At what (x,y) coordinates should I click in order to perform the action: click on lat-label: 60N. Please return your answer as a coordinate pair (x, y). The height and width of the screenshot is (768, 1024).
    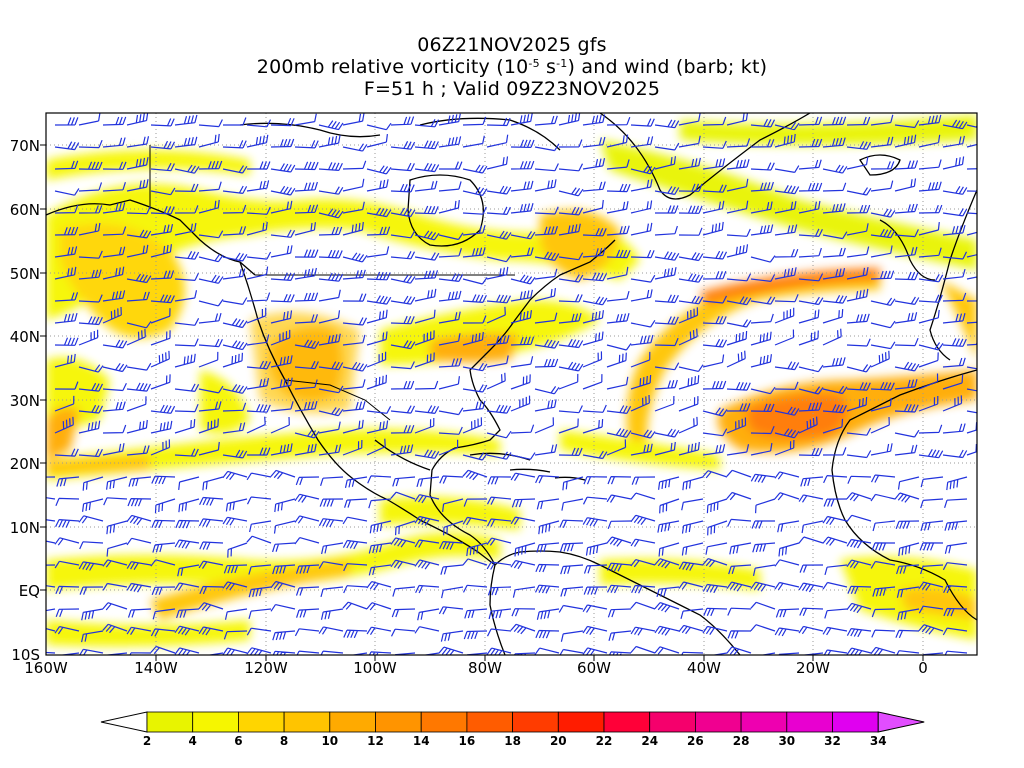
    Looking at the image, I should click on (25, 210).